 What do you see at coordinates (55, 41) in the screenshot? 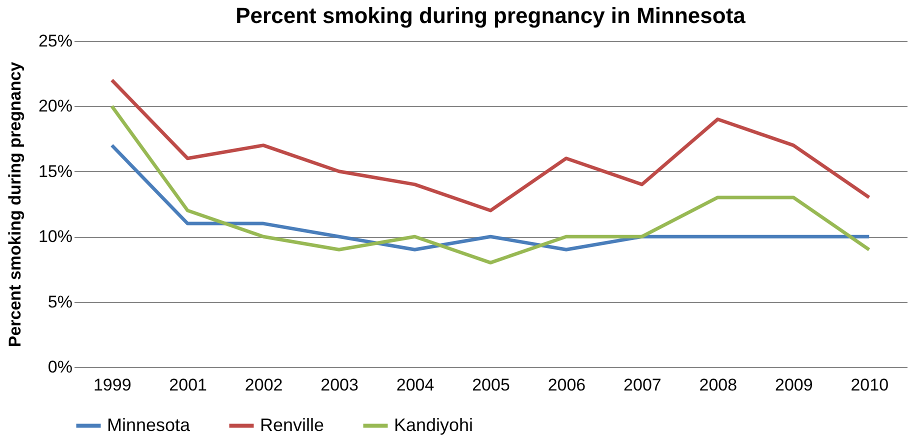
I see `y-tick-label: 25%` at bounding box center [55, 41].